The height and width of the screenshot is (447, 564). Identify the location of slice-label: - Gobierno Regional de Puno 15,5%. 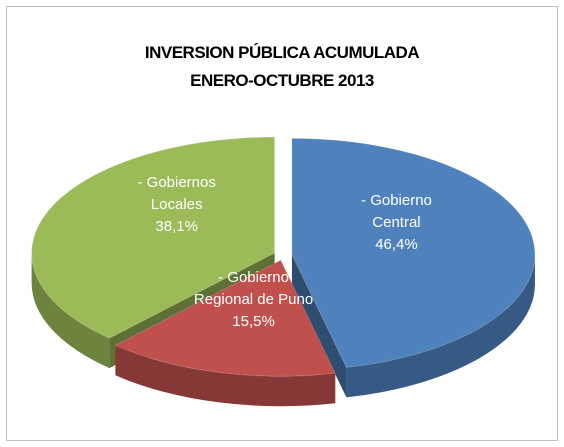
(254, 300).